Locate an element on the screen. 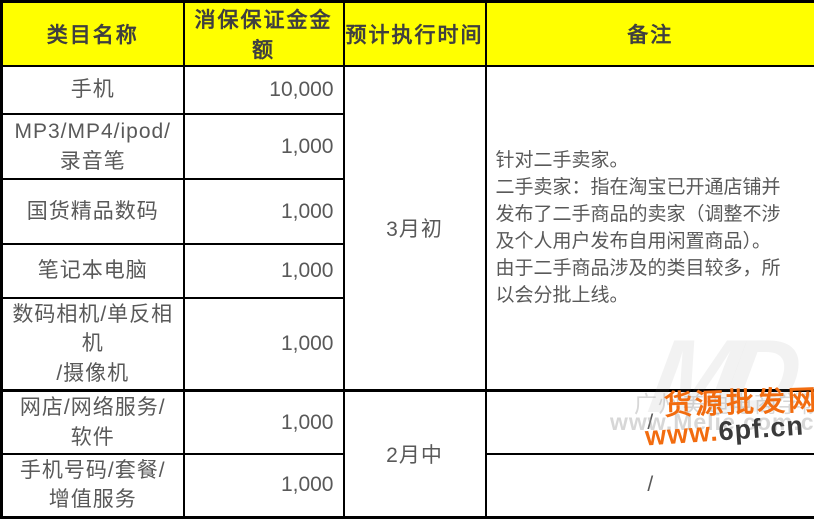 The height and width of the screenshot is (519, 814). table-header-row: 类目名称 消保保证金金额 预计执行时间 备注 is located at coordinates (408, 34).